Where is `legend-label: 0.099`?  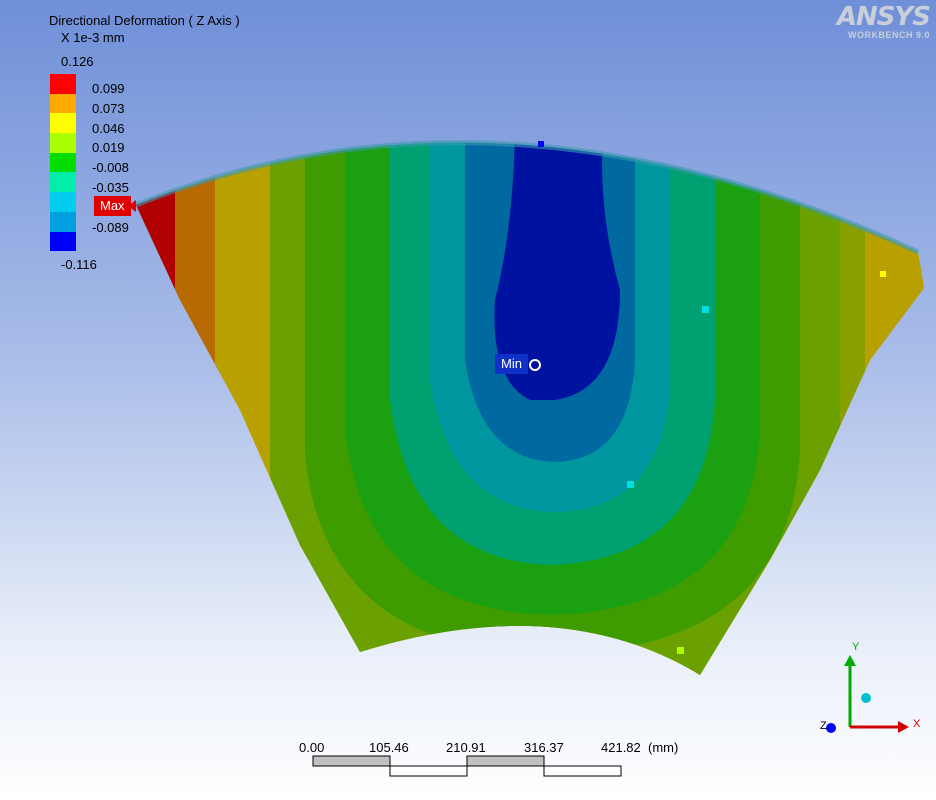 legend-label: 0.099 is located at coordinates (108, 88).